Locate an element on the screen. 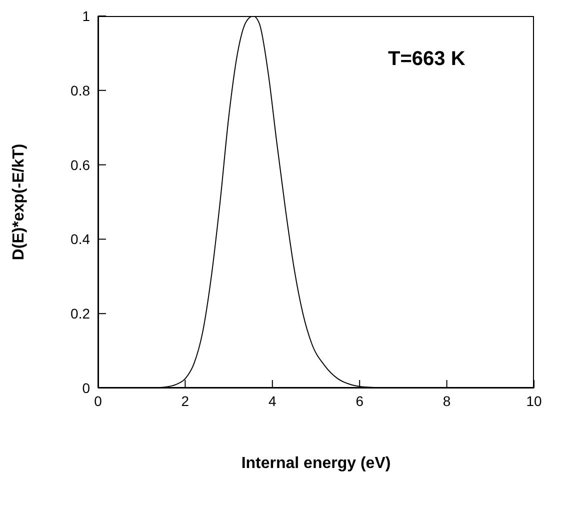  x-tick-label: 8 is located at coordinates (446, 400).